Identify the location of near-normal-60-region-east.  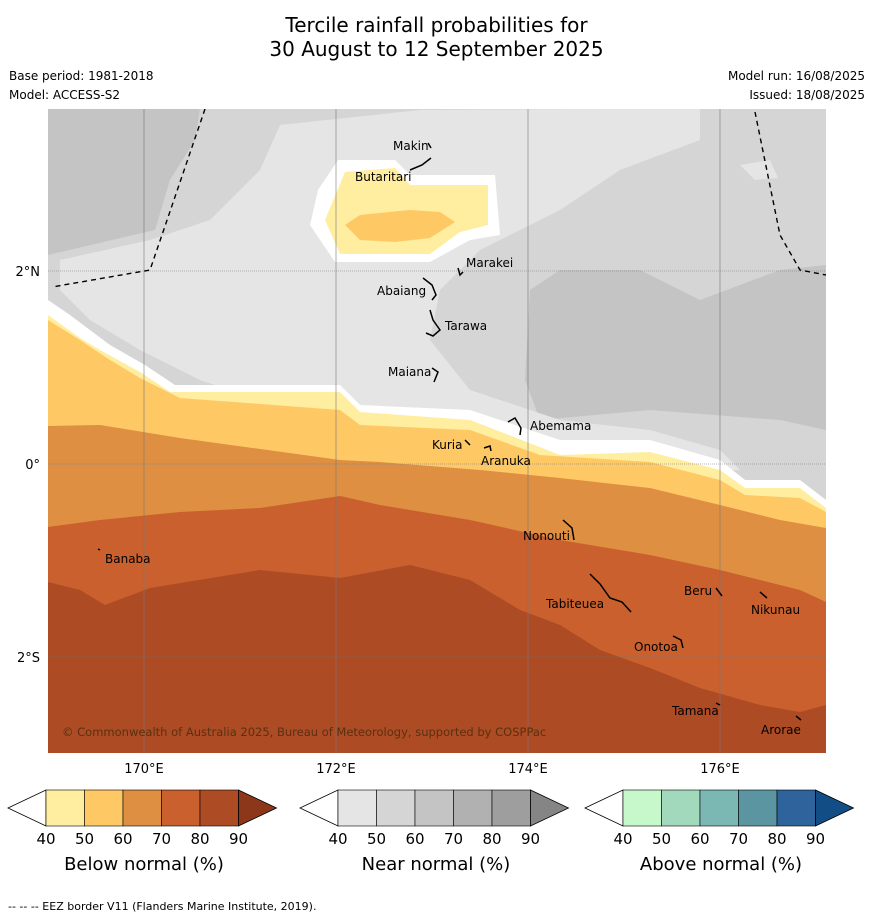
(675, 347).